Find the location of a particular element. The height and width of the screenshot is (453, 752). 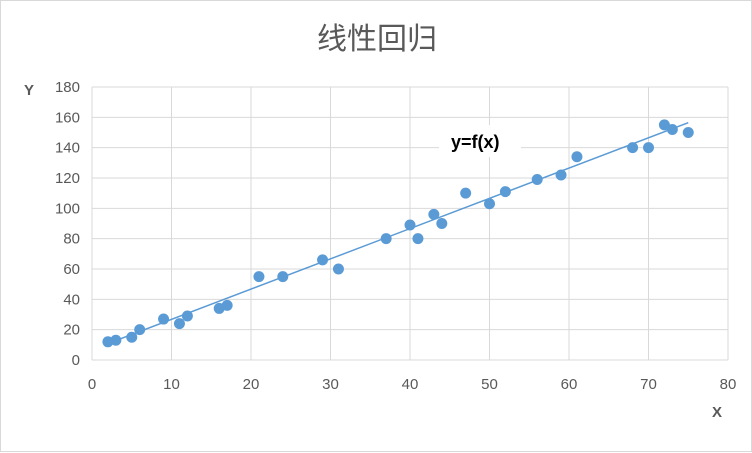

y-tick-label: 60 is located at coordinates (71, 269).